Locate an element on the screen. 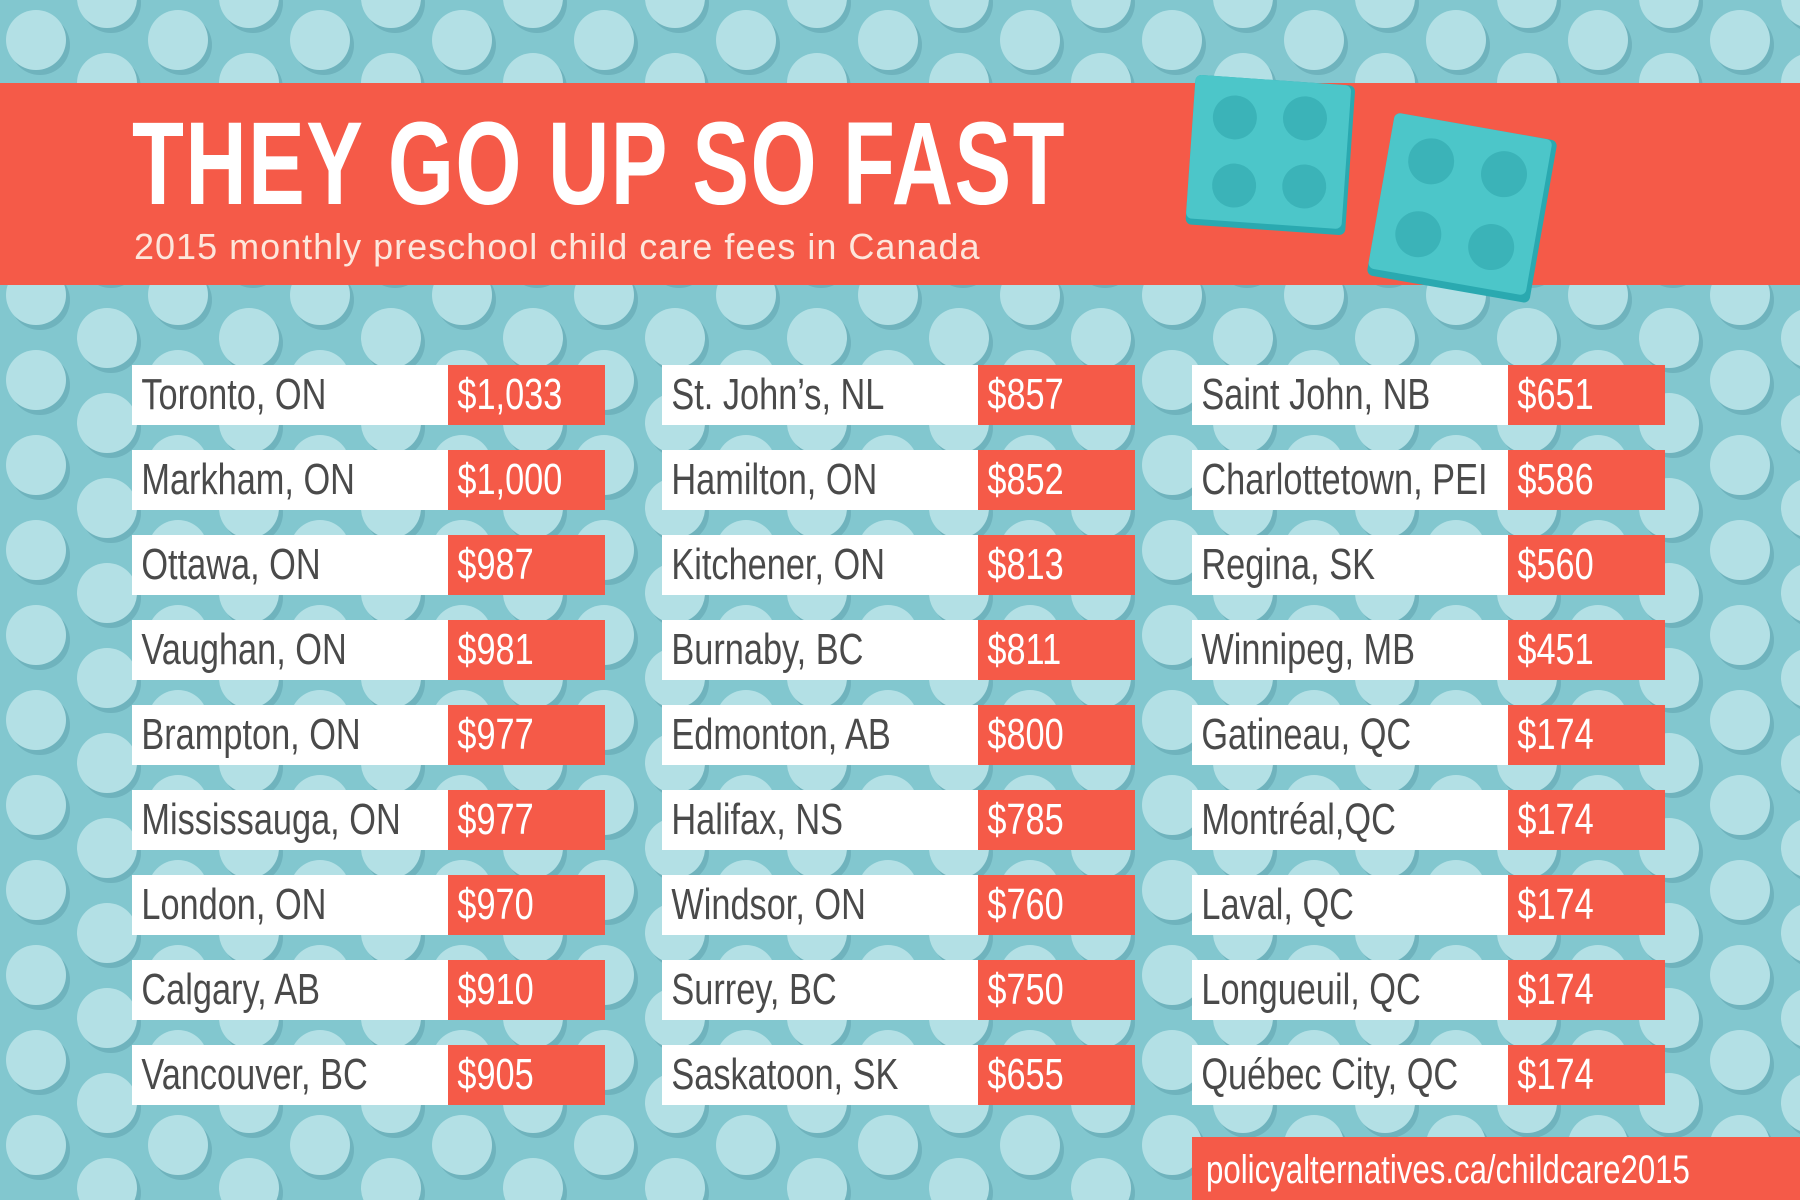 Image resolution: width=1800 pixels, height=1200 pixels. city-name: Saskatoon, SK is located at coordinates (785, 1074).